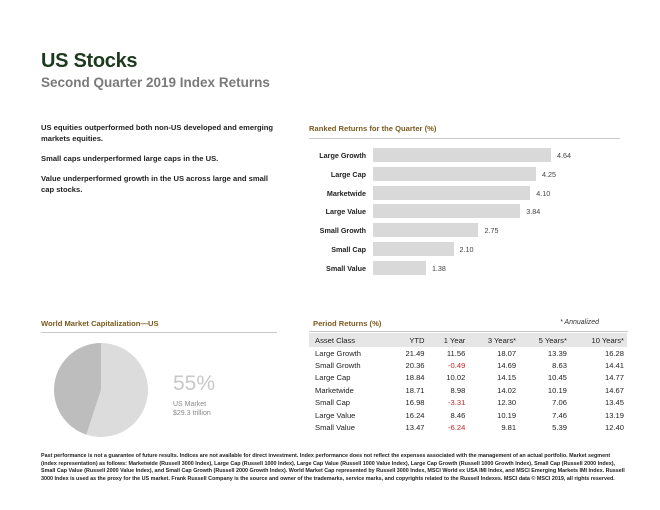  What do you see at coordinates (463, 268) in the screenshot?
I see `bar-row: Small Value 1.38` at bounding box center [463, 268].